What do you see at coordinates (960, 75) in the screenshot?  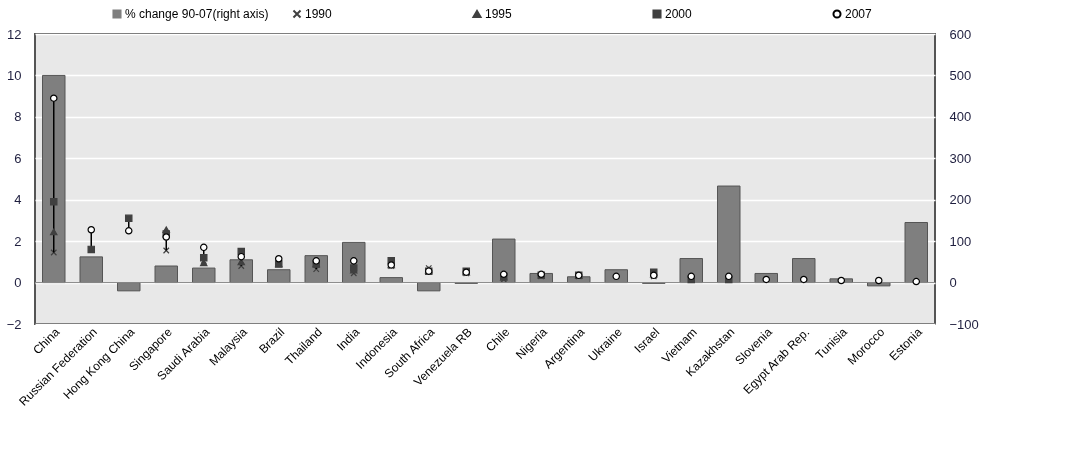 I see `y2-tick-label: 500` at bounding box center [960, 75].